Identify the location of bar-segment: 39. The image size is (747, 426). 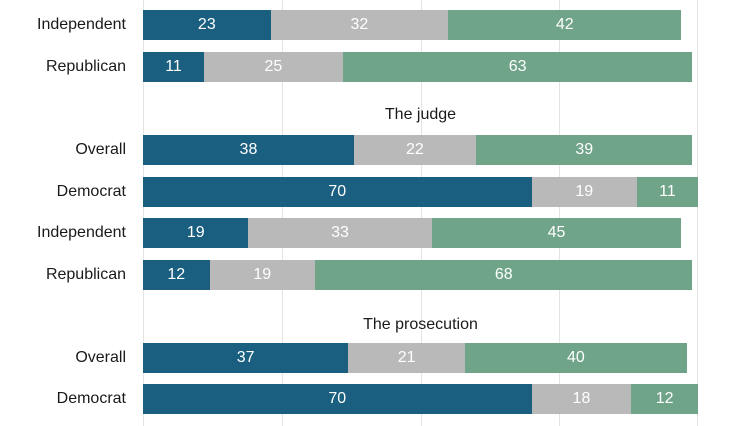
(584, 150).